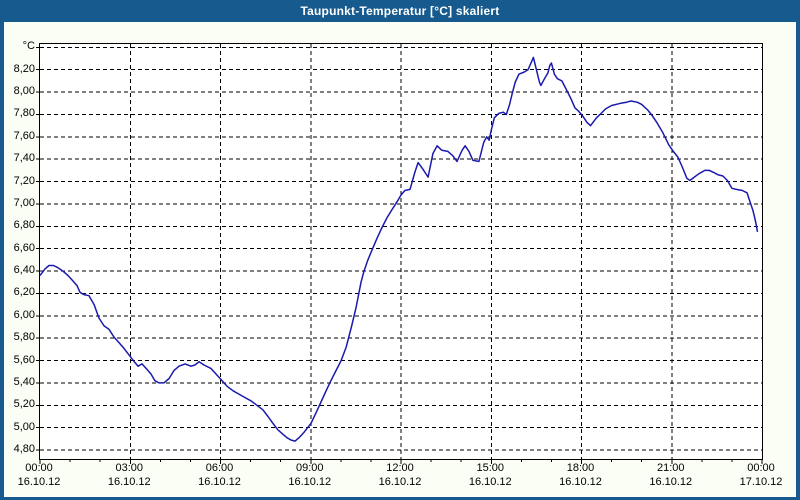 The image size is (800, 500). I want to click on y-tick-label: 6,80, so click(24, 225).